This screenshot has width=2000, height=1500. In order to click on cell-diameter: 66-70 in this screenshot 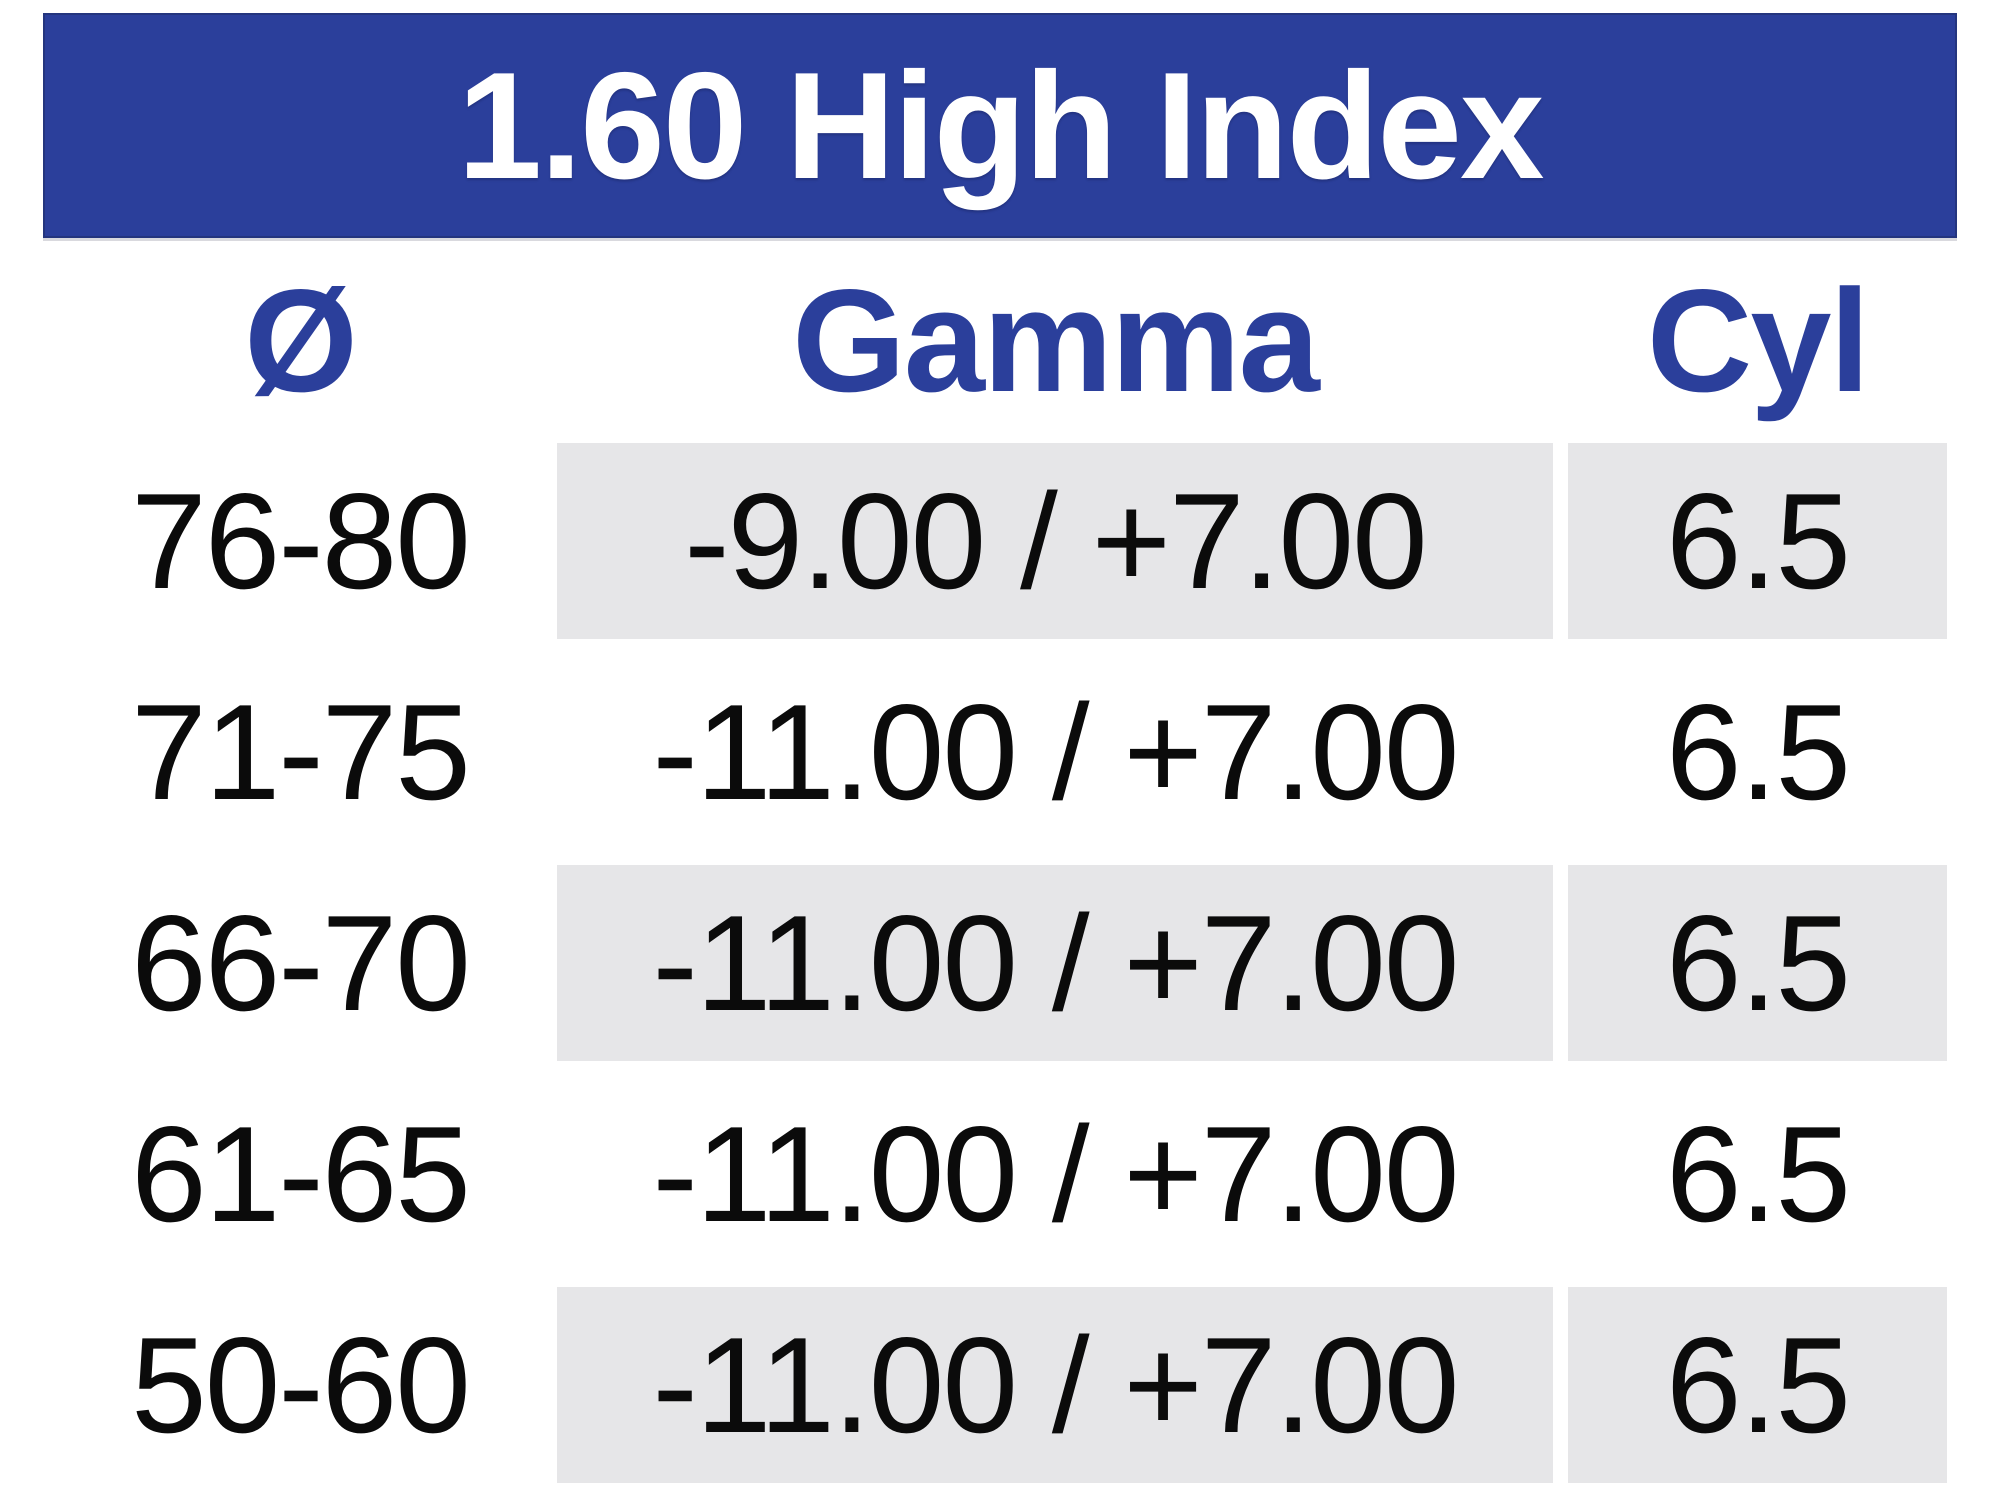, I will do `click(301, 963)`.